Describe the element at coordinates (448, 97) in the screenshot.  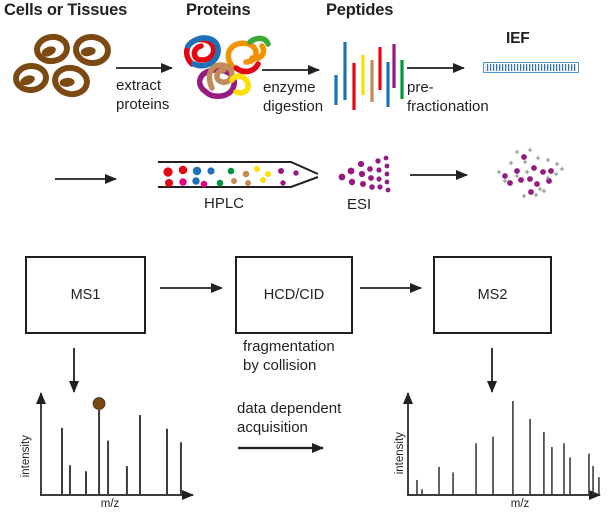
I see `pre-fractionation-label: pre- fractionation` at that location.